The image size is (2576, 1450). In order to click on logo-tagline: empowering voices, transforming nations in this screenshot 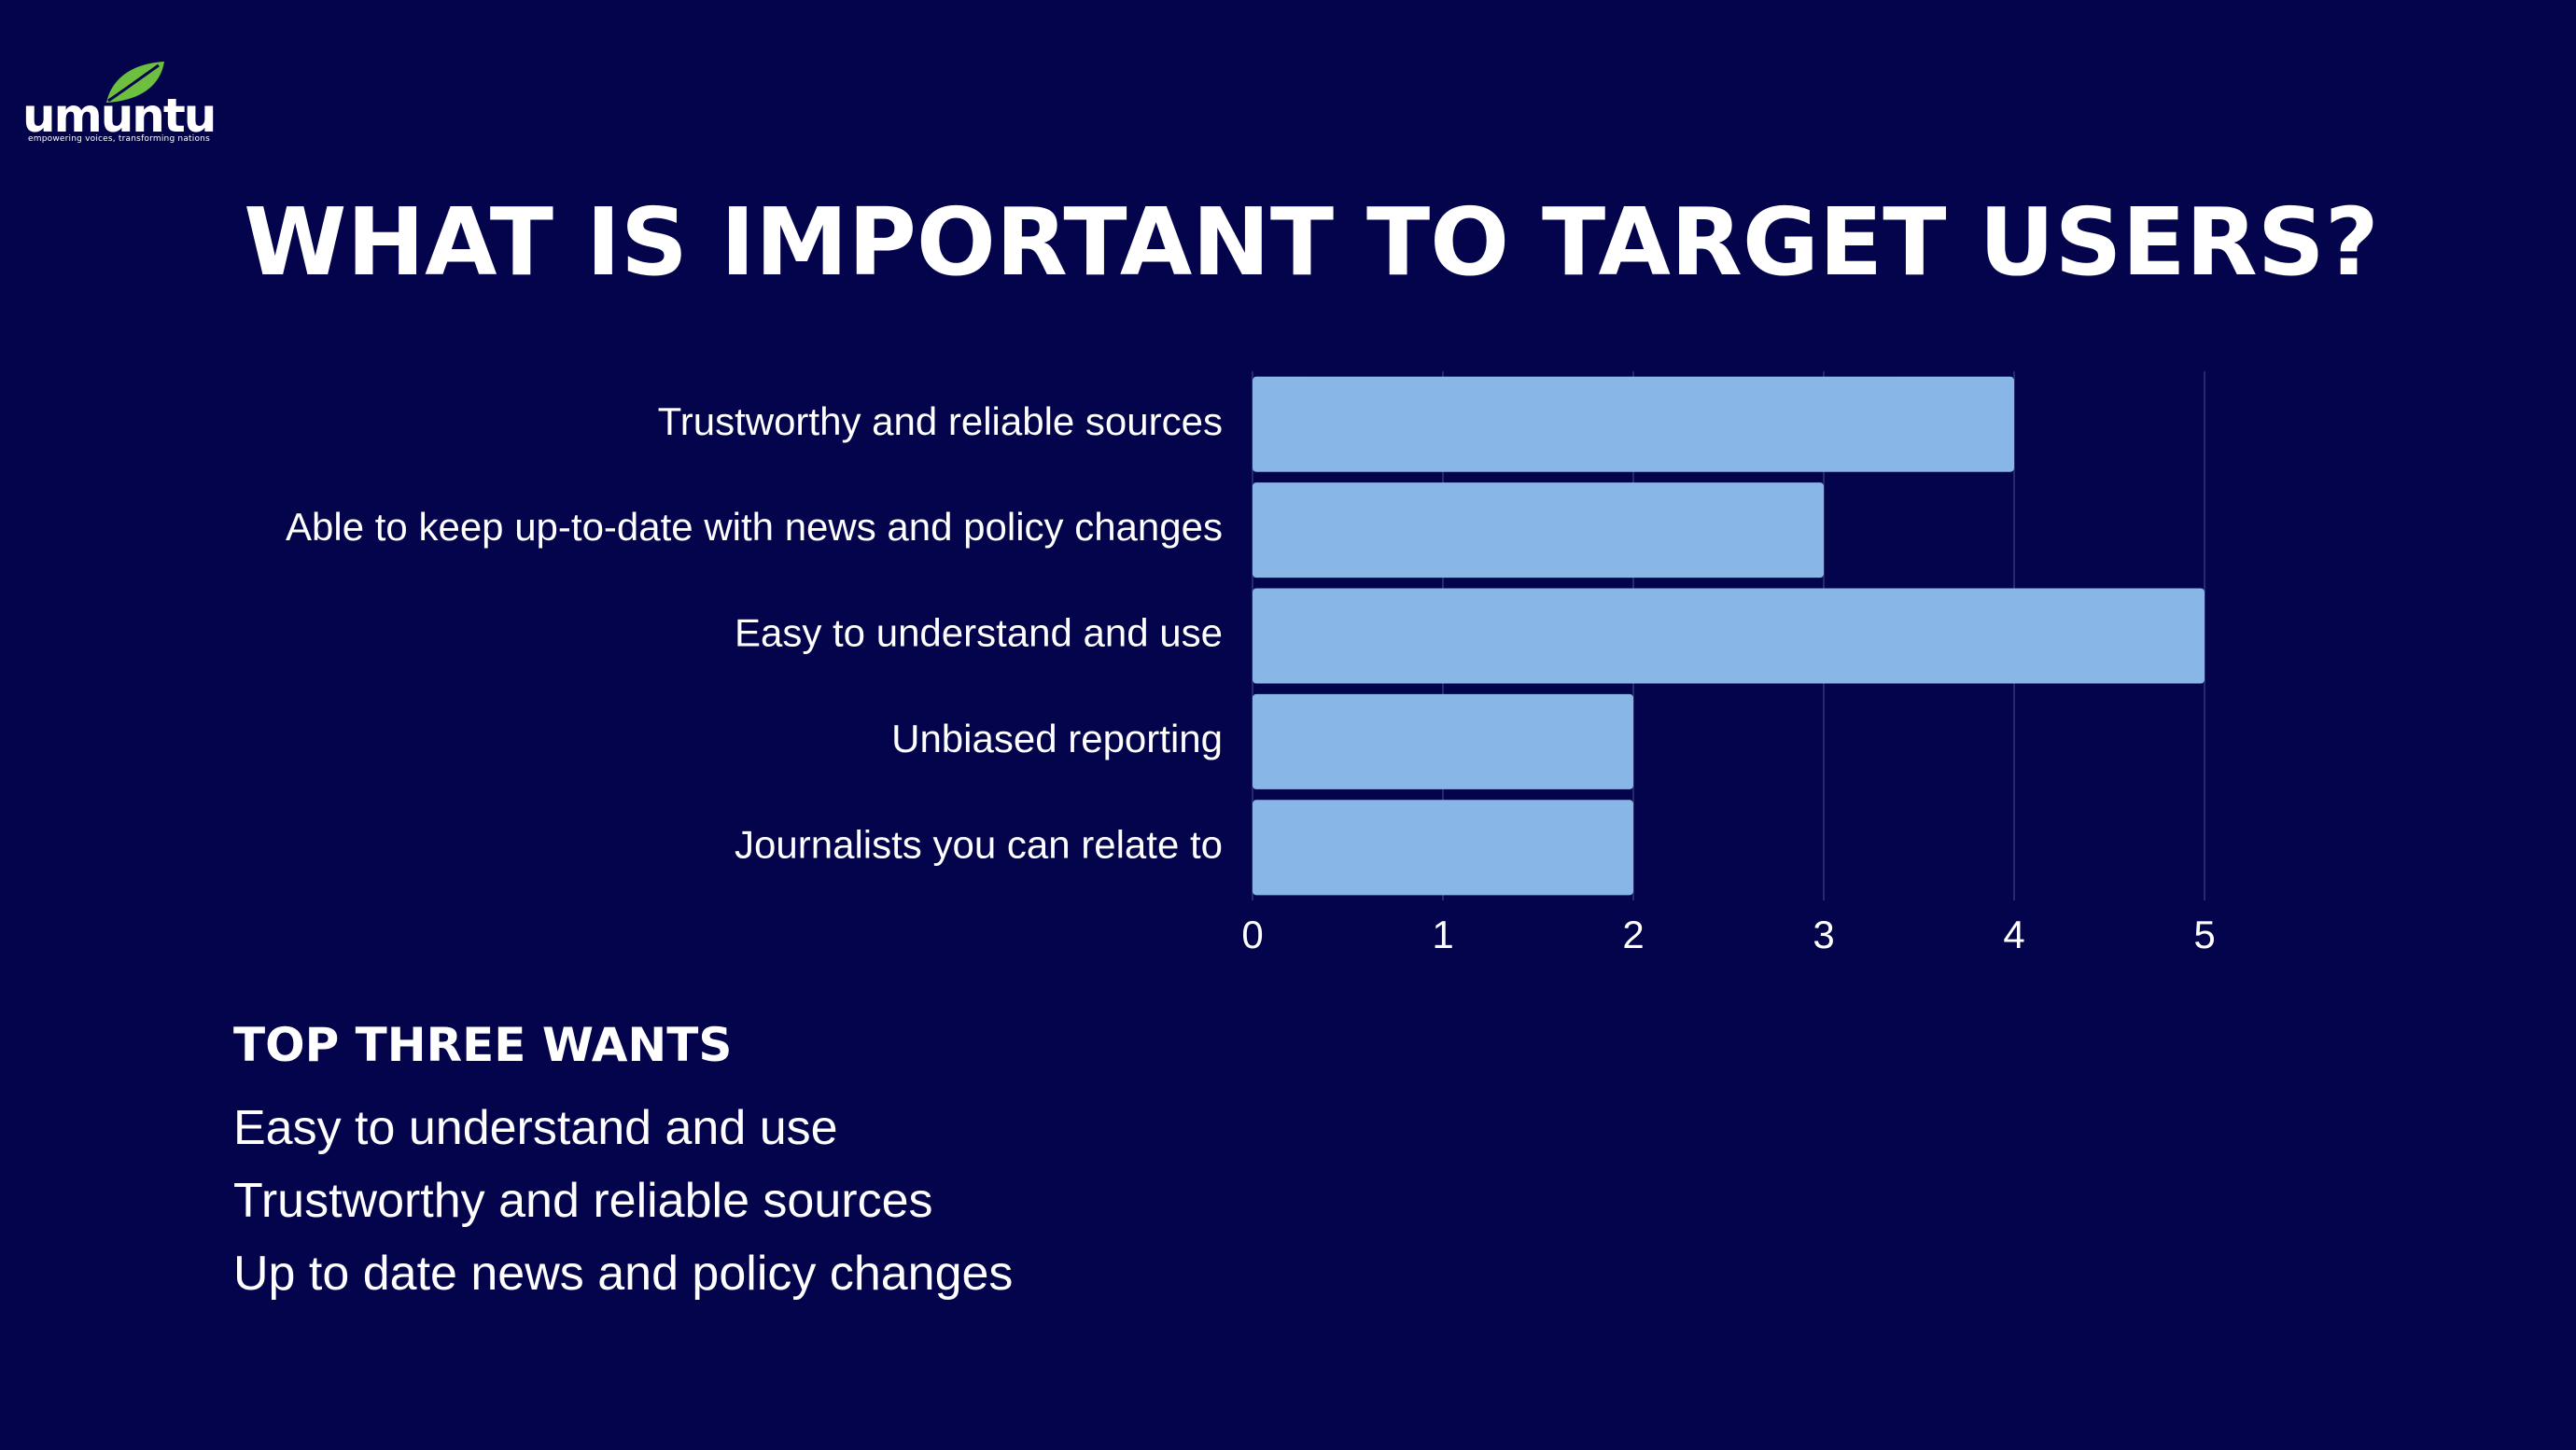, I will do `click(119, 139)`.